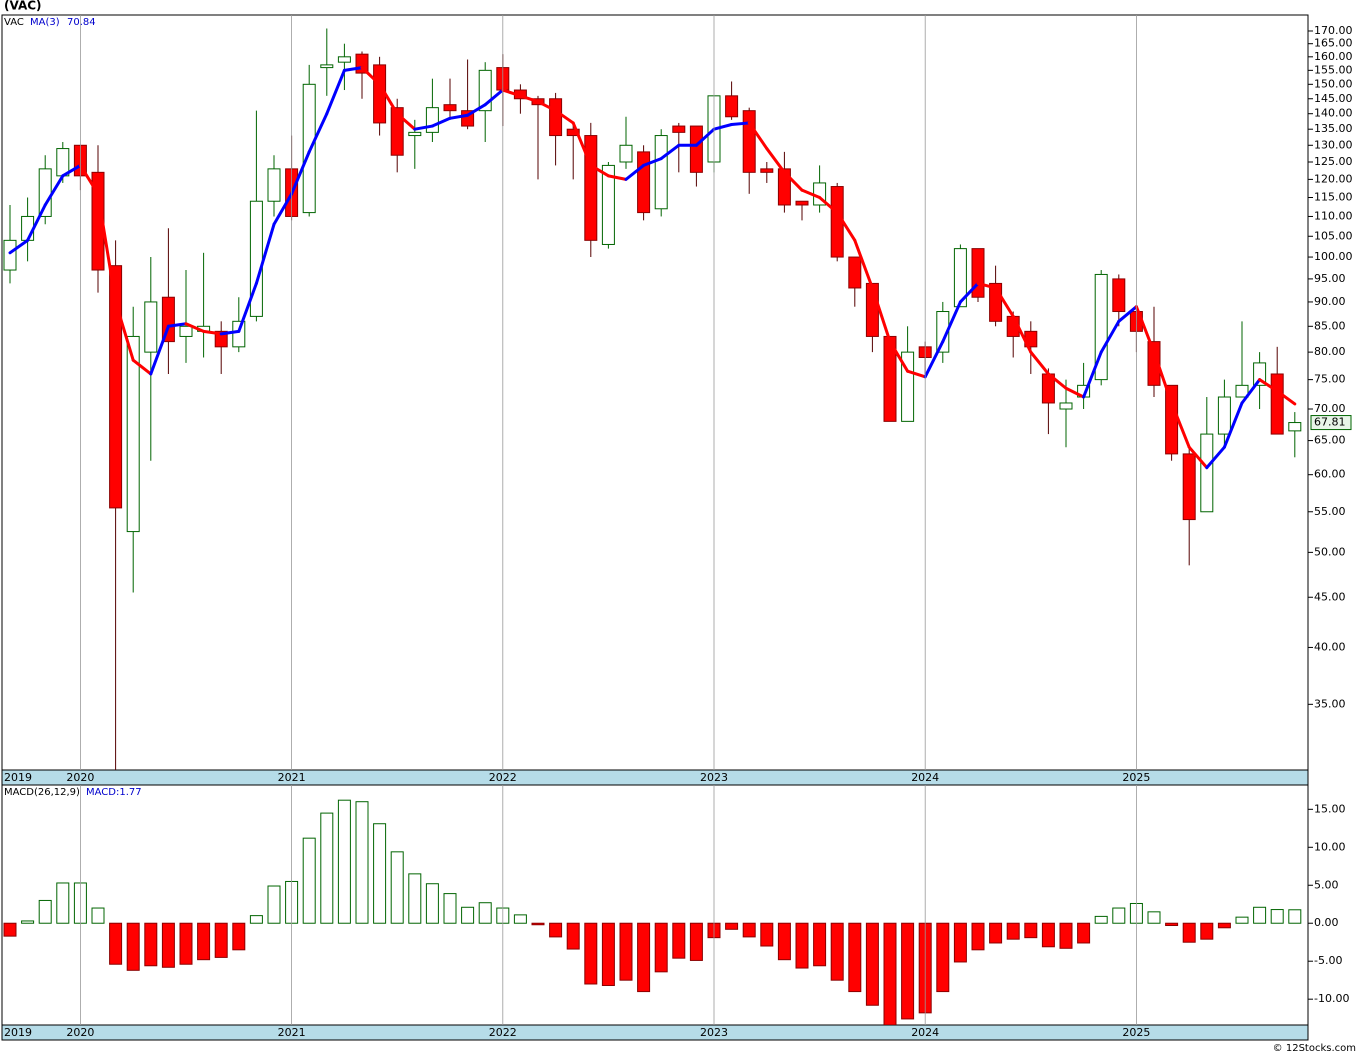  What do you see at coordinates (1330, 408) in the screenshot?
I see `y-tick-label: 70.00` at bounding box center [1330, 408].